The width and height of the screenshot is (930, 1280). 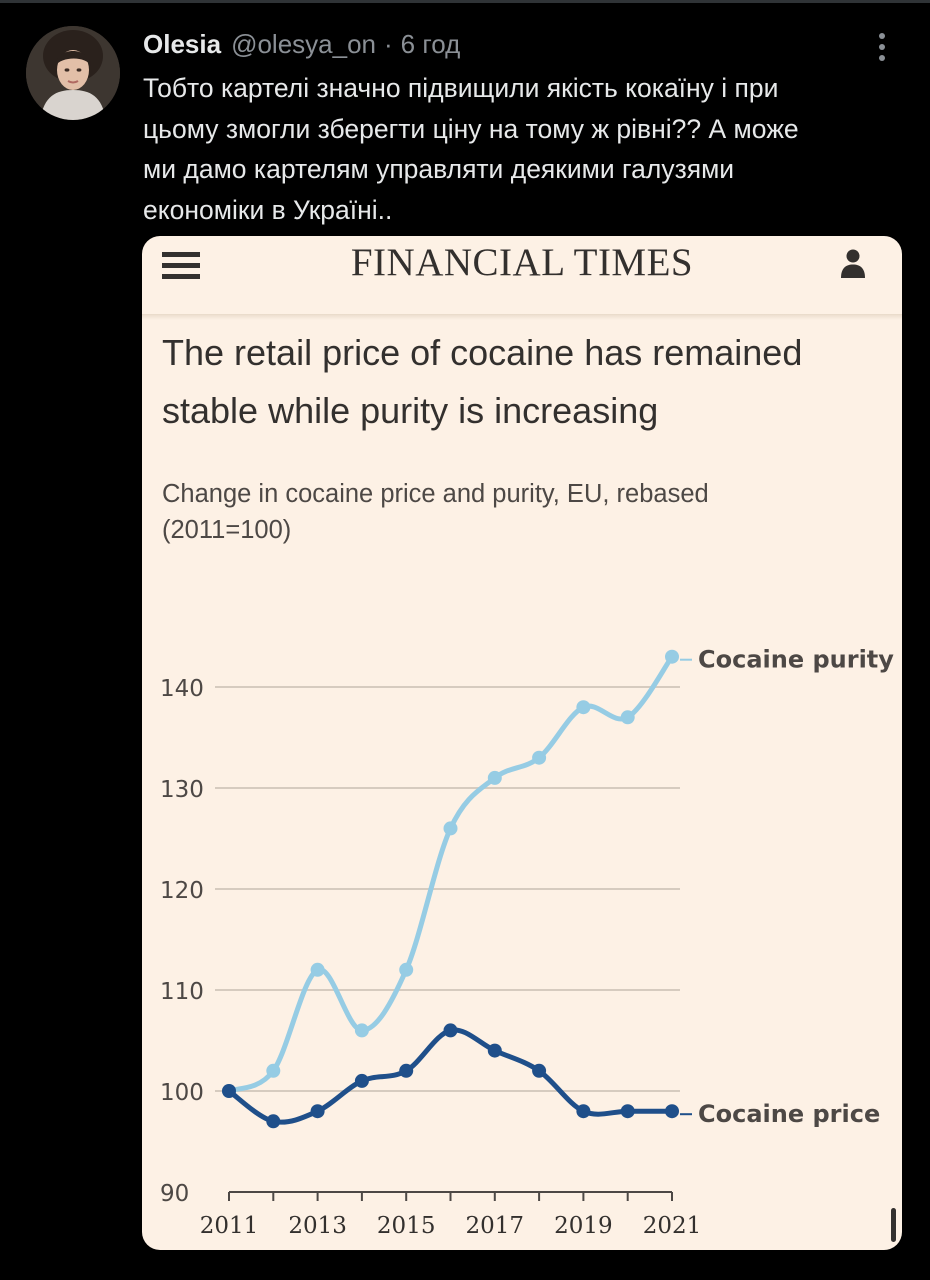 I want to click on author-handle: @olesya_on, so click(x=303, y=43).